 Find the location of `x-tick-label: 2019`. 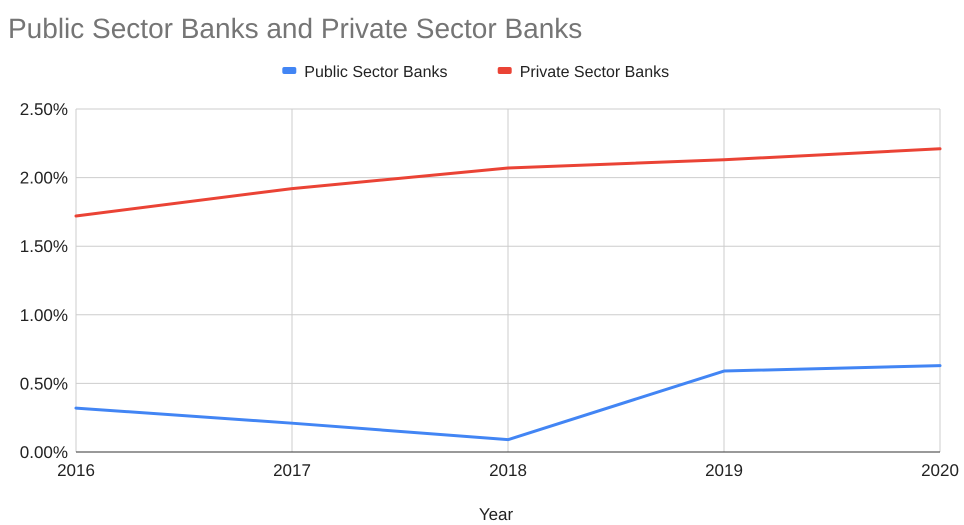

x-tick-label: 2019 is located at coordinates (724, 470).